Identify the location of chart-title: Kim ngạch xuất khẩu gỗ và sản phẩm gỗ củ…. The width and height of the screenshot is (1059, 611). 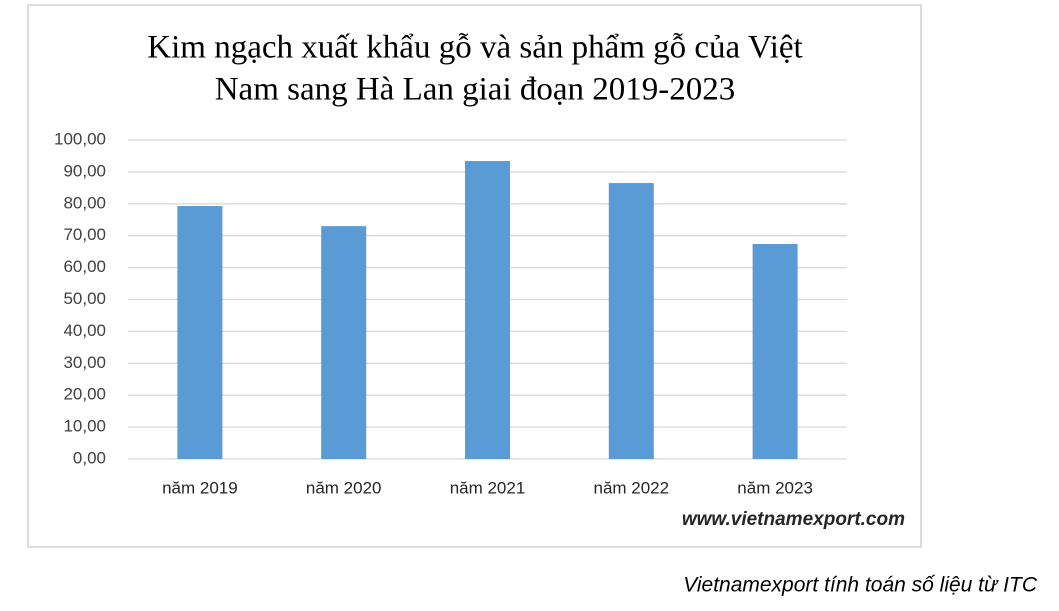
(474, 48).